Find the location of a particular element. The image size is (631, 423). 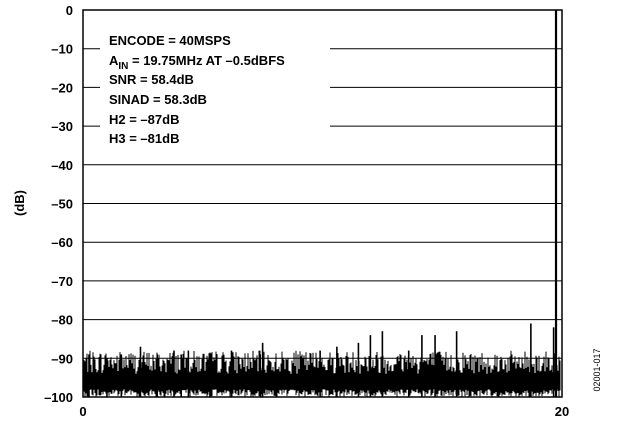

y-tick-label: –70 is located at coordinates (62, 281).